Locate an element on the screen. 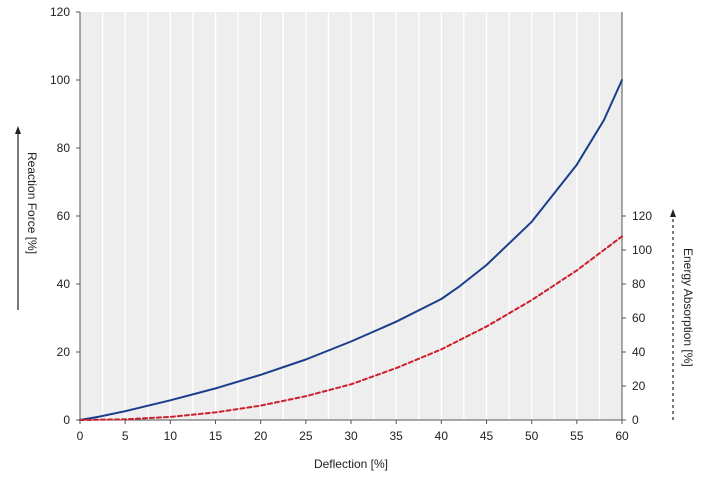  y-left-tick-label: 20 is located at coordinates (64, 352).